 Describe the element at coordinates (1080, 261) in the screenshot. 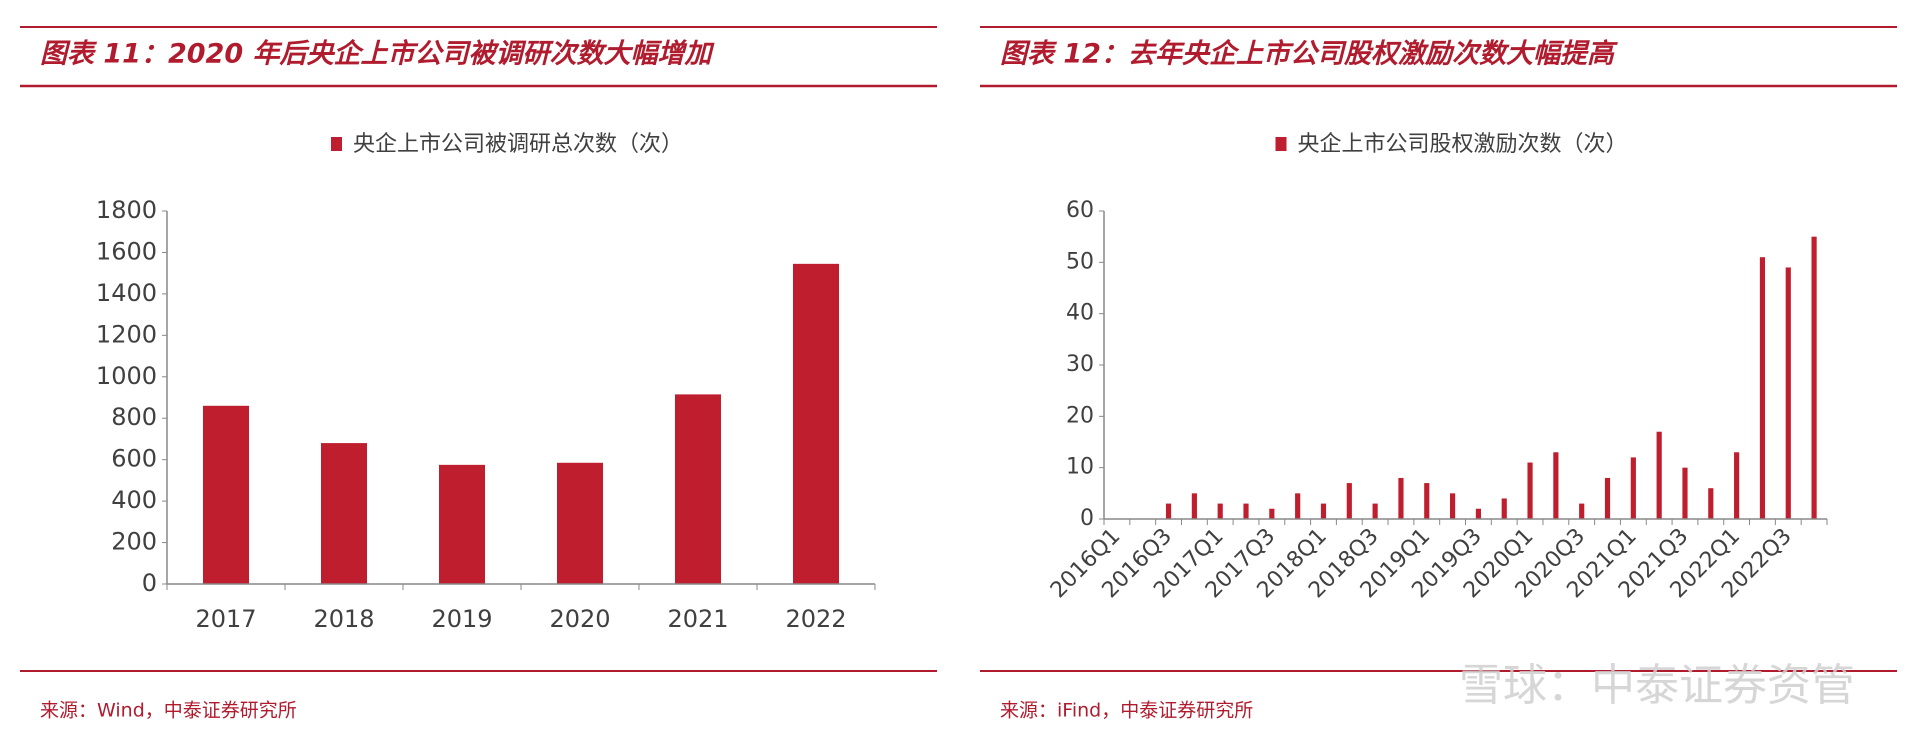

I see `y-tick-label: 50` at that location.